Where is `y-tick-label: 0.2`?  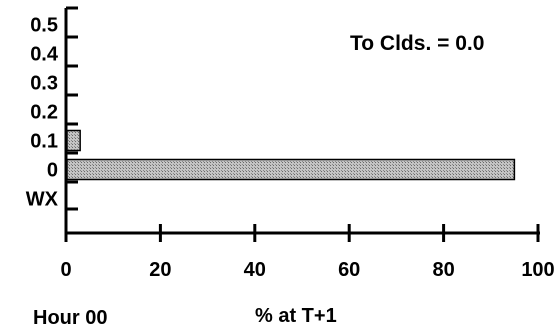
y-tick-label: 0.2 is located at coordinates (44, 113).